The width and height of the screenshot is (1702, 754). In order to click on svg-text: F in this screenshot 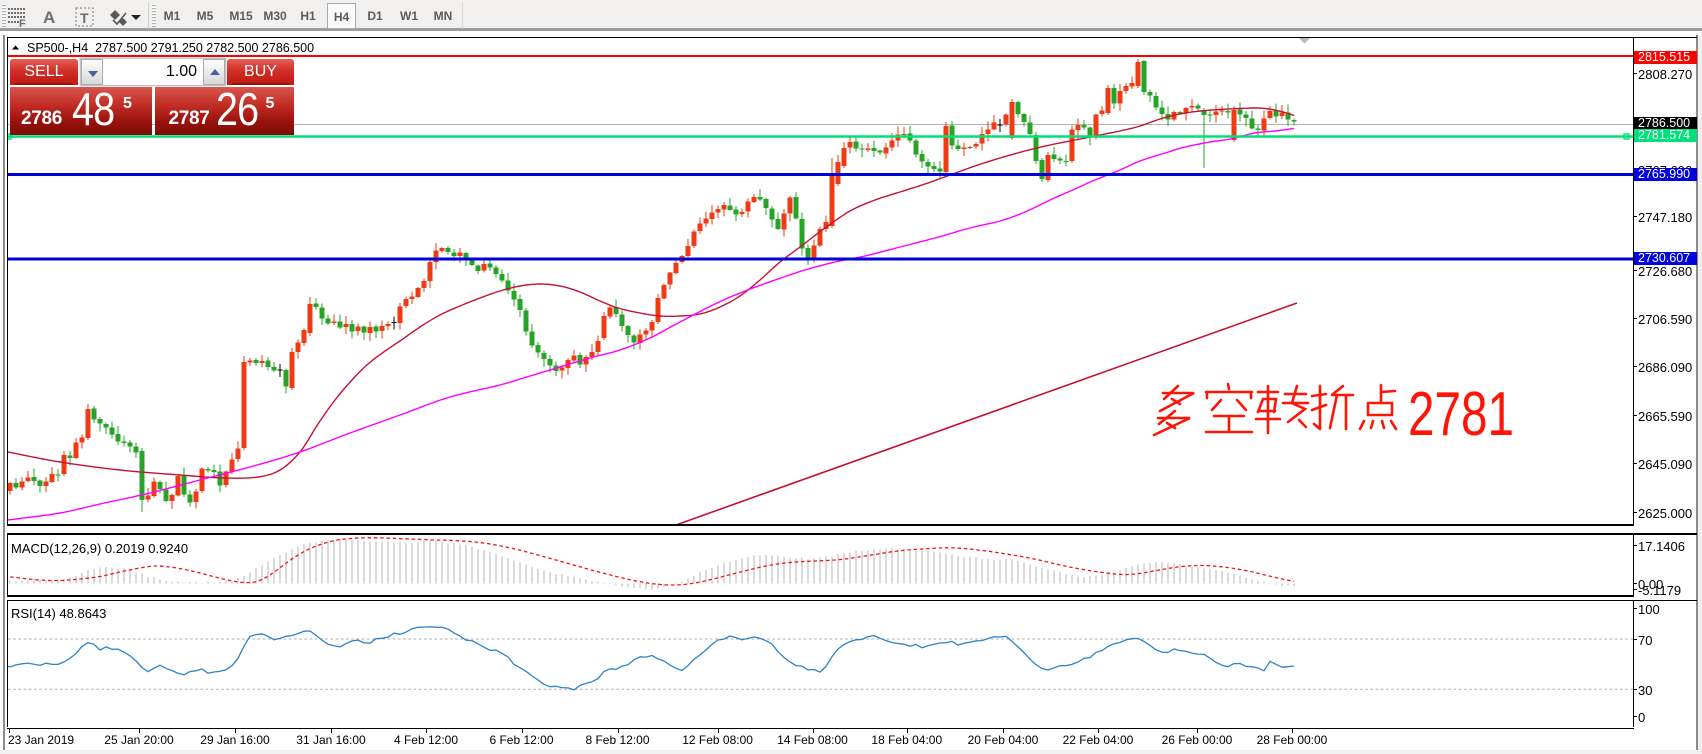, I will do `click(22, 24)`.